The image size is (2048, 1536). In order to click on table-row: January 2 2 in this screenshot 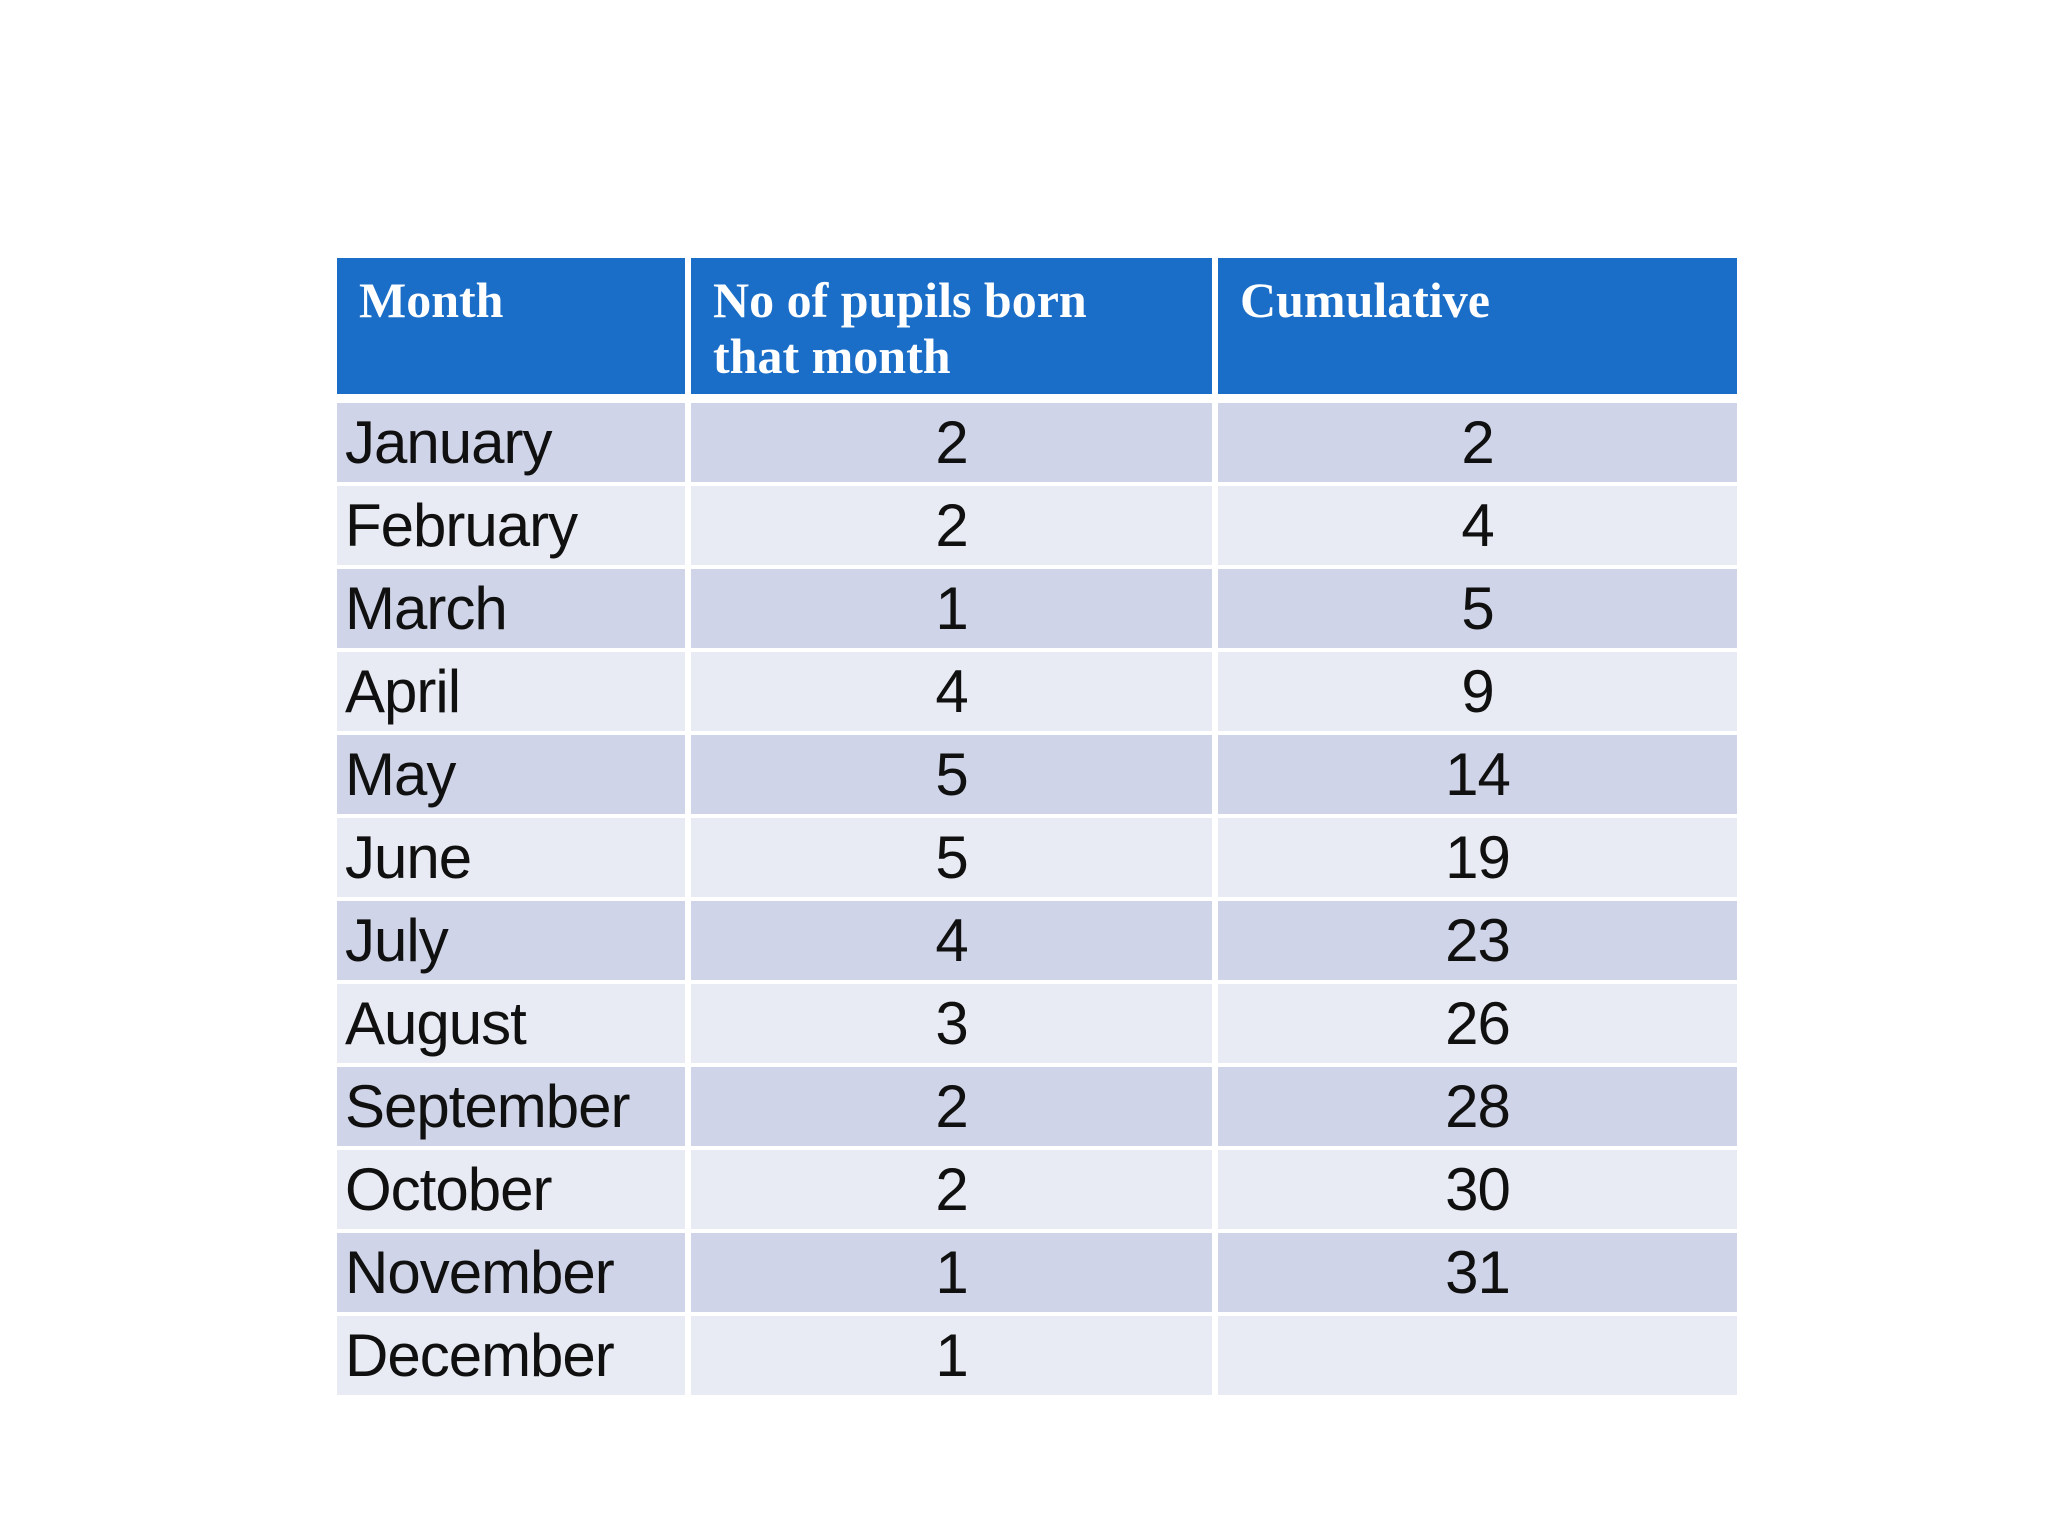, I will do `click(1037, 442)`.